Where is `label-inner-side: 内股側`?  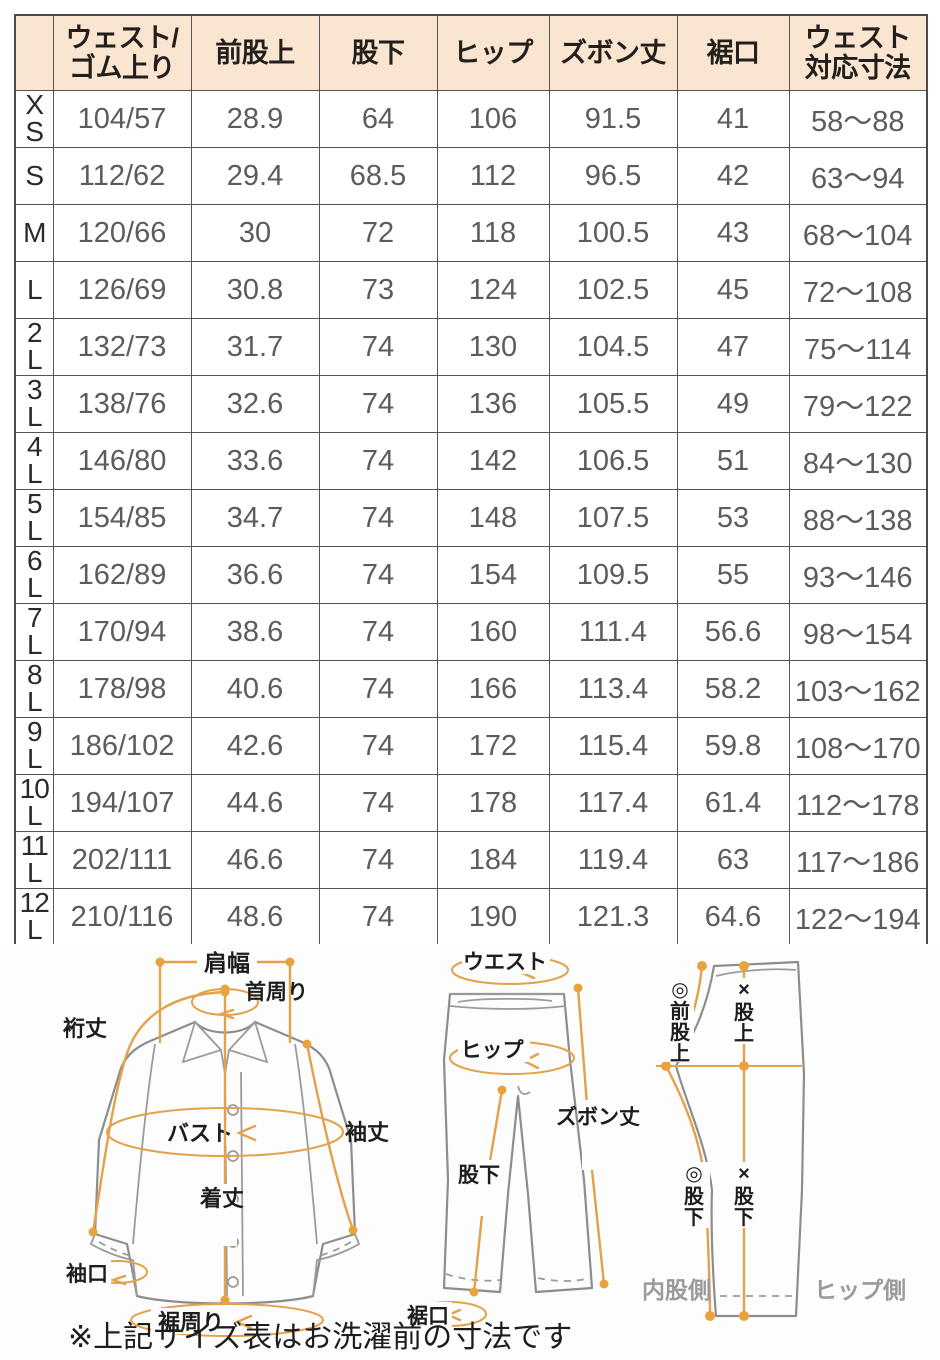
label-inner-side: 内股側 is located at coordinates (676, 1290).